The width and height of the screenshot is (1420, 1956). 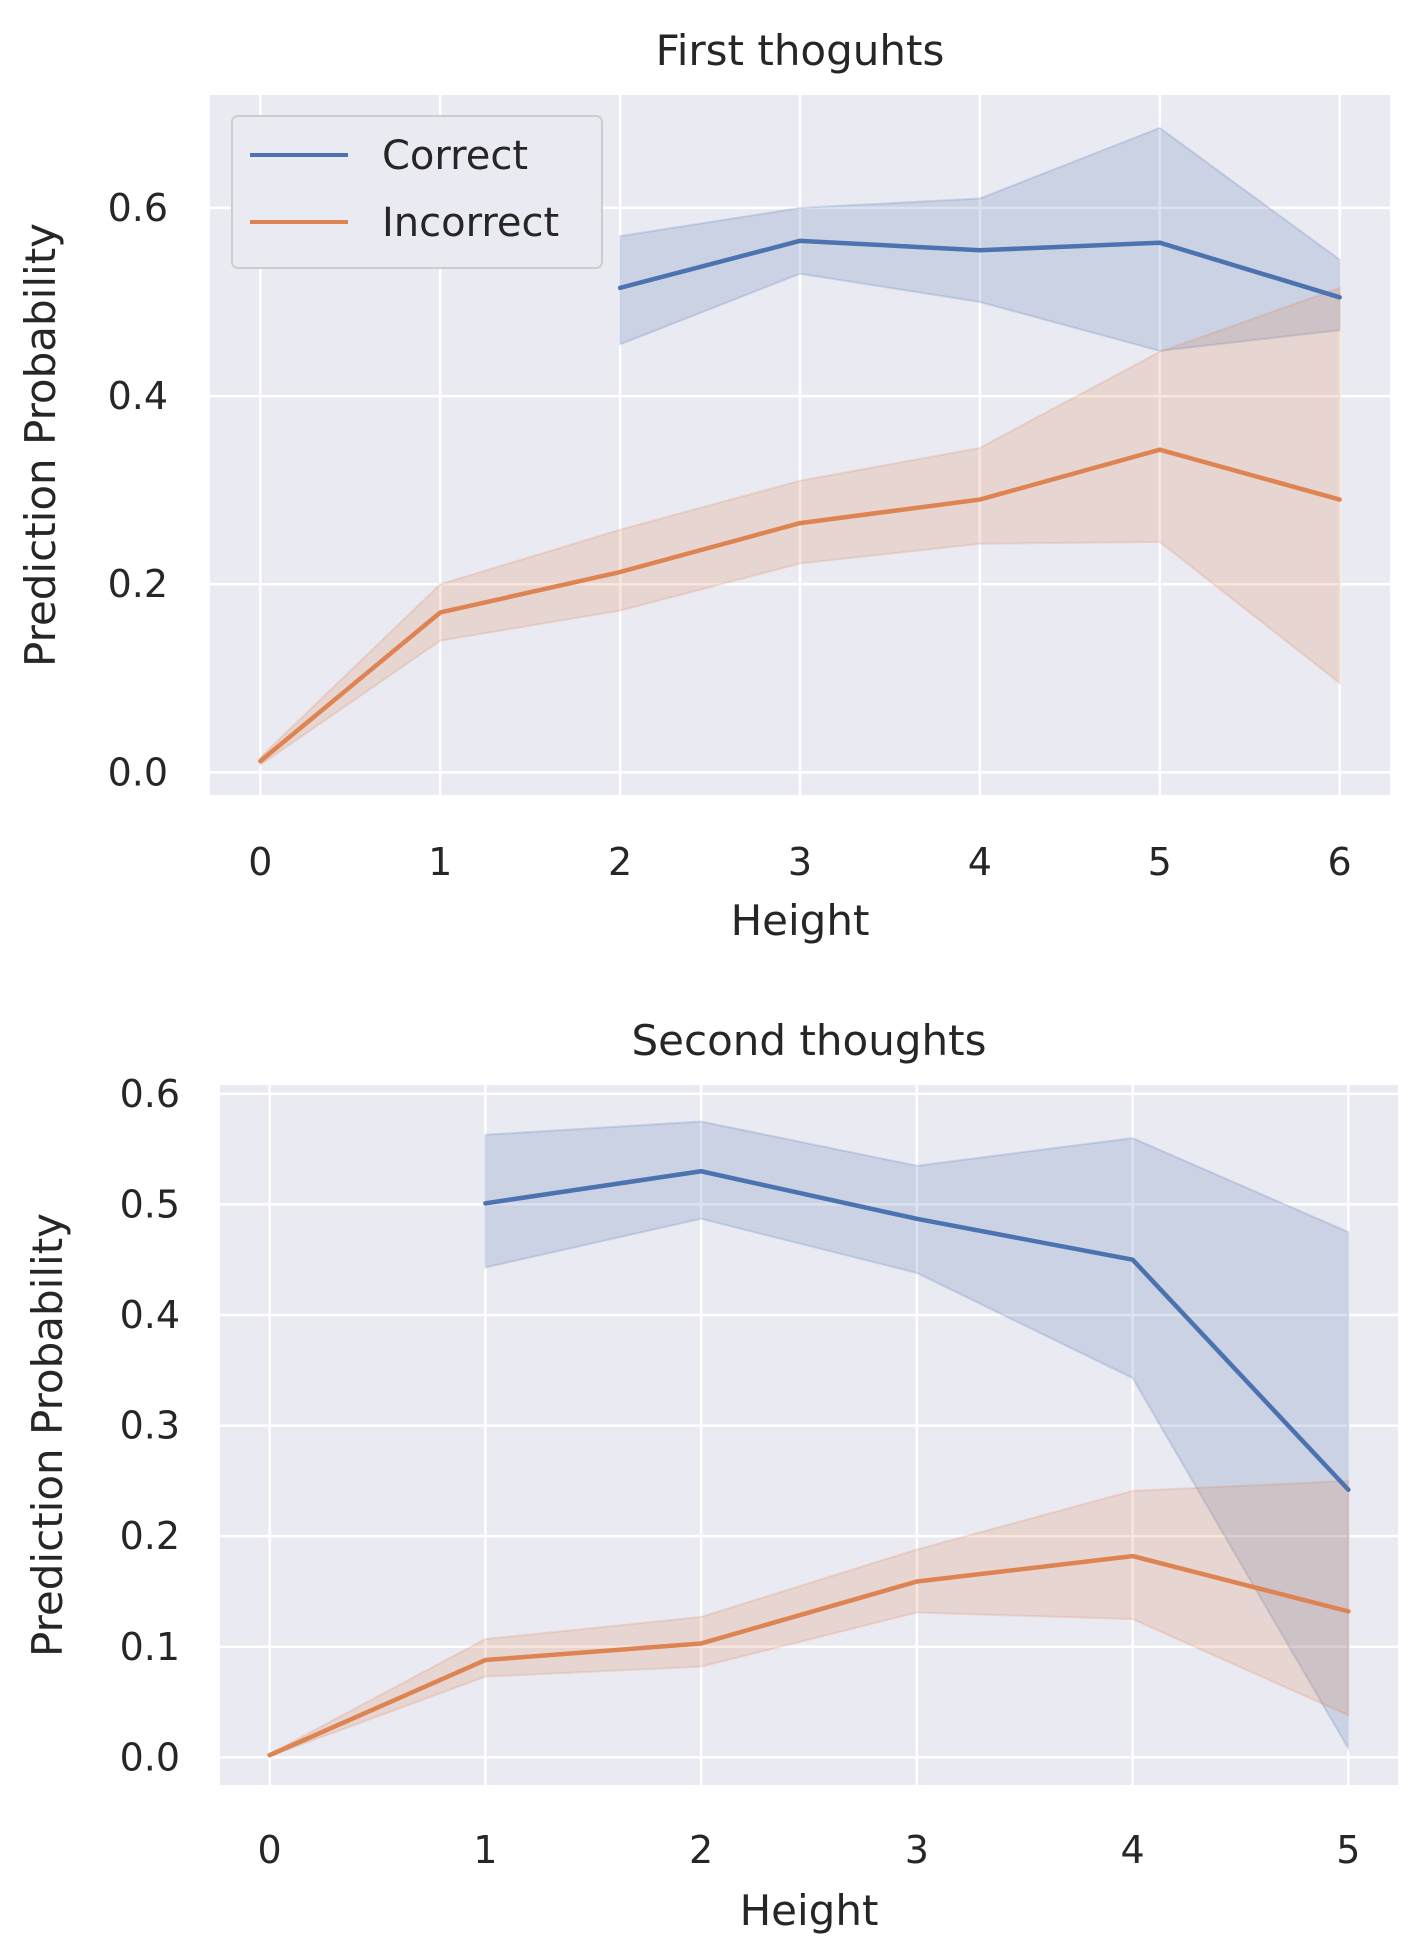 I want to click on y-tick-label: 0.3, so click(x=150, y=1426).